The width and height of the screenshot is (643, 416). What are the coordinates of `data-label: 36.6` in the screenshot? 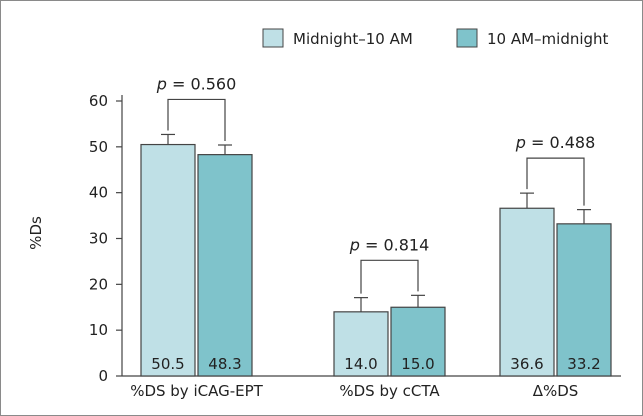 It's located at (526, 364).